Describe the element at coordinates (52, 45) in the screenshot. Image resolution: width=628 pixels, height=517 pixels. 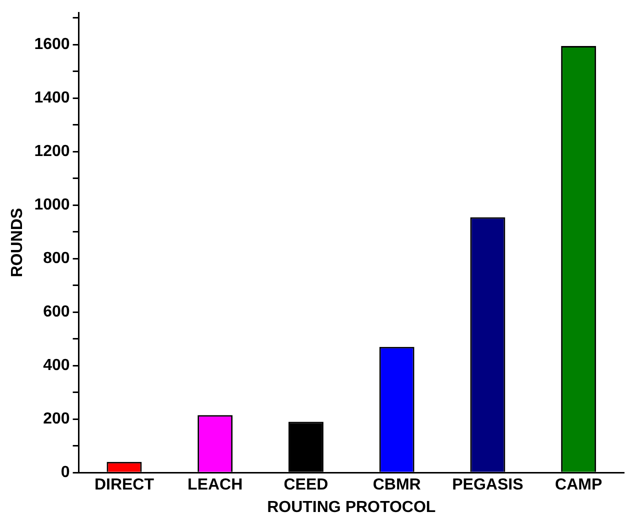
I see `y-tick-label: 1600` at that location.